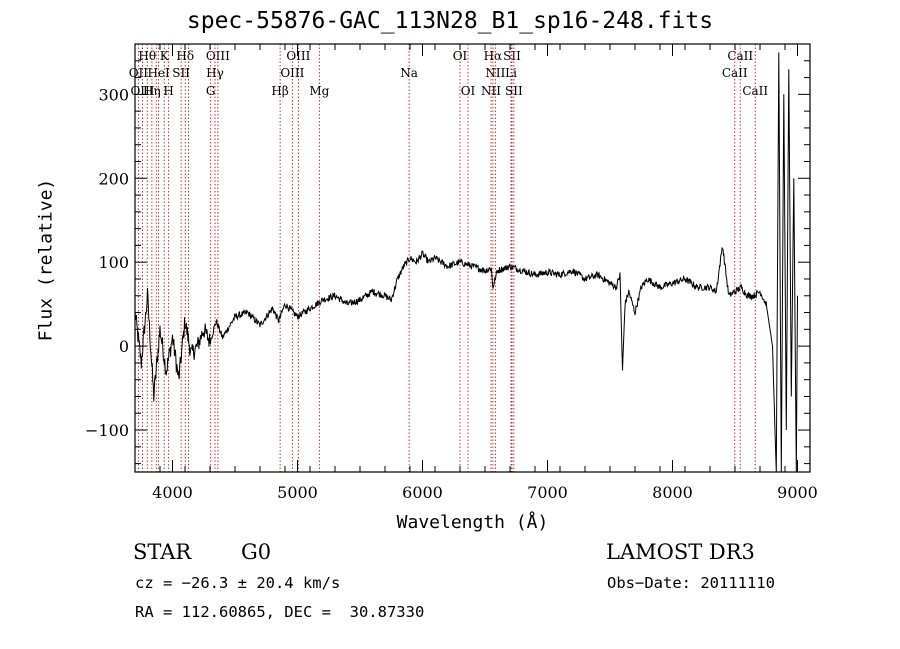 This screenshot has height=649, width=900. What do you see at coordinates (162, 552) in the screenshot?
I see `object-class: STAR` at bounding box center [162, 552].